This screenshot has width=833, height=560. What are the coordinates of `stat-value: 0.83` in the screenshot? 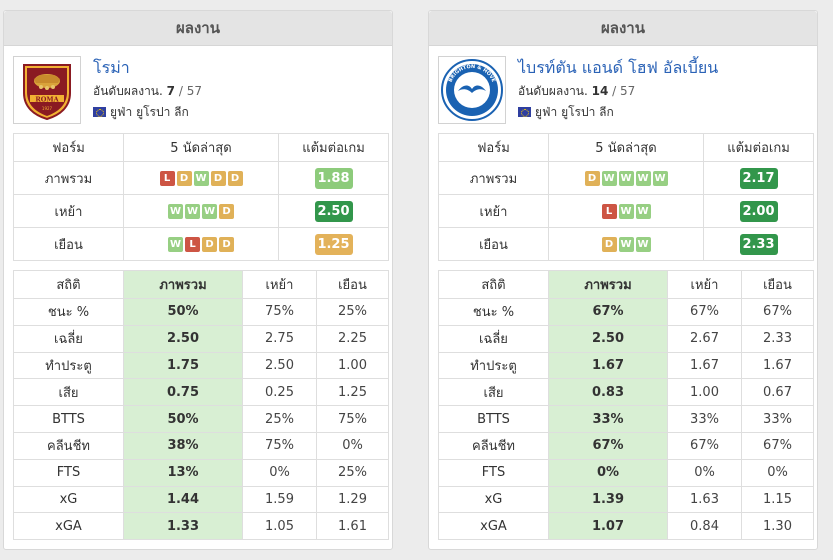 It's located at (608, 392).